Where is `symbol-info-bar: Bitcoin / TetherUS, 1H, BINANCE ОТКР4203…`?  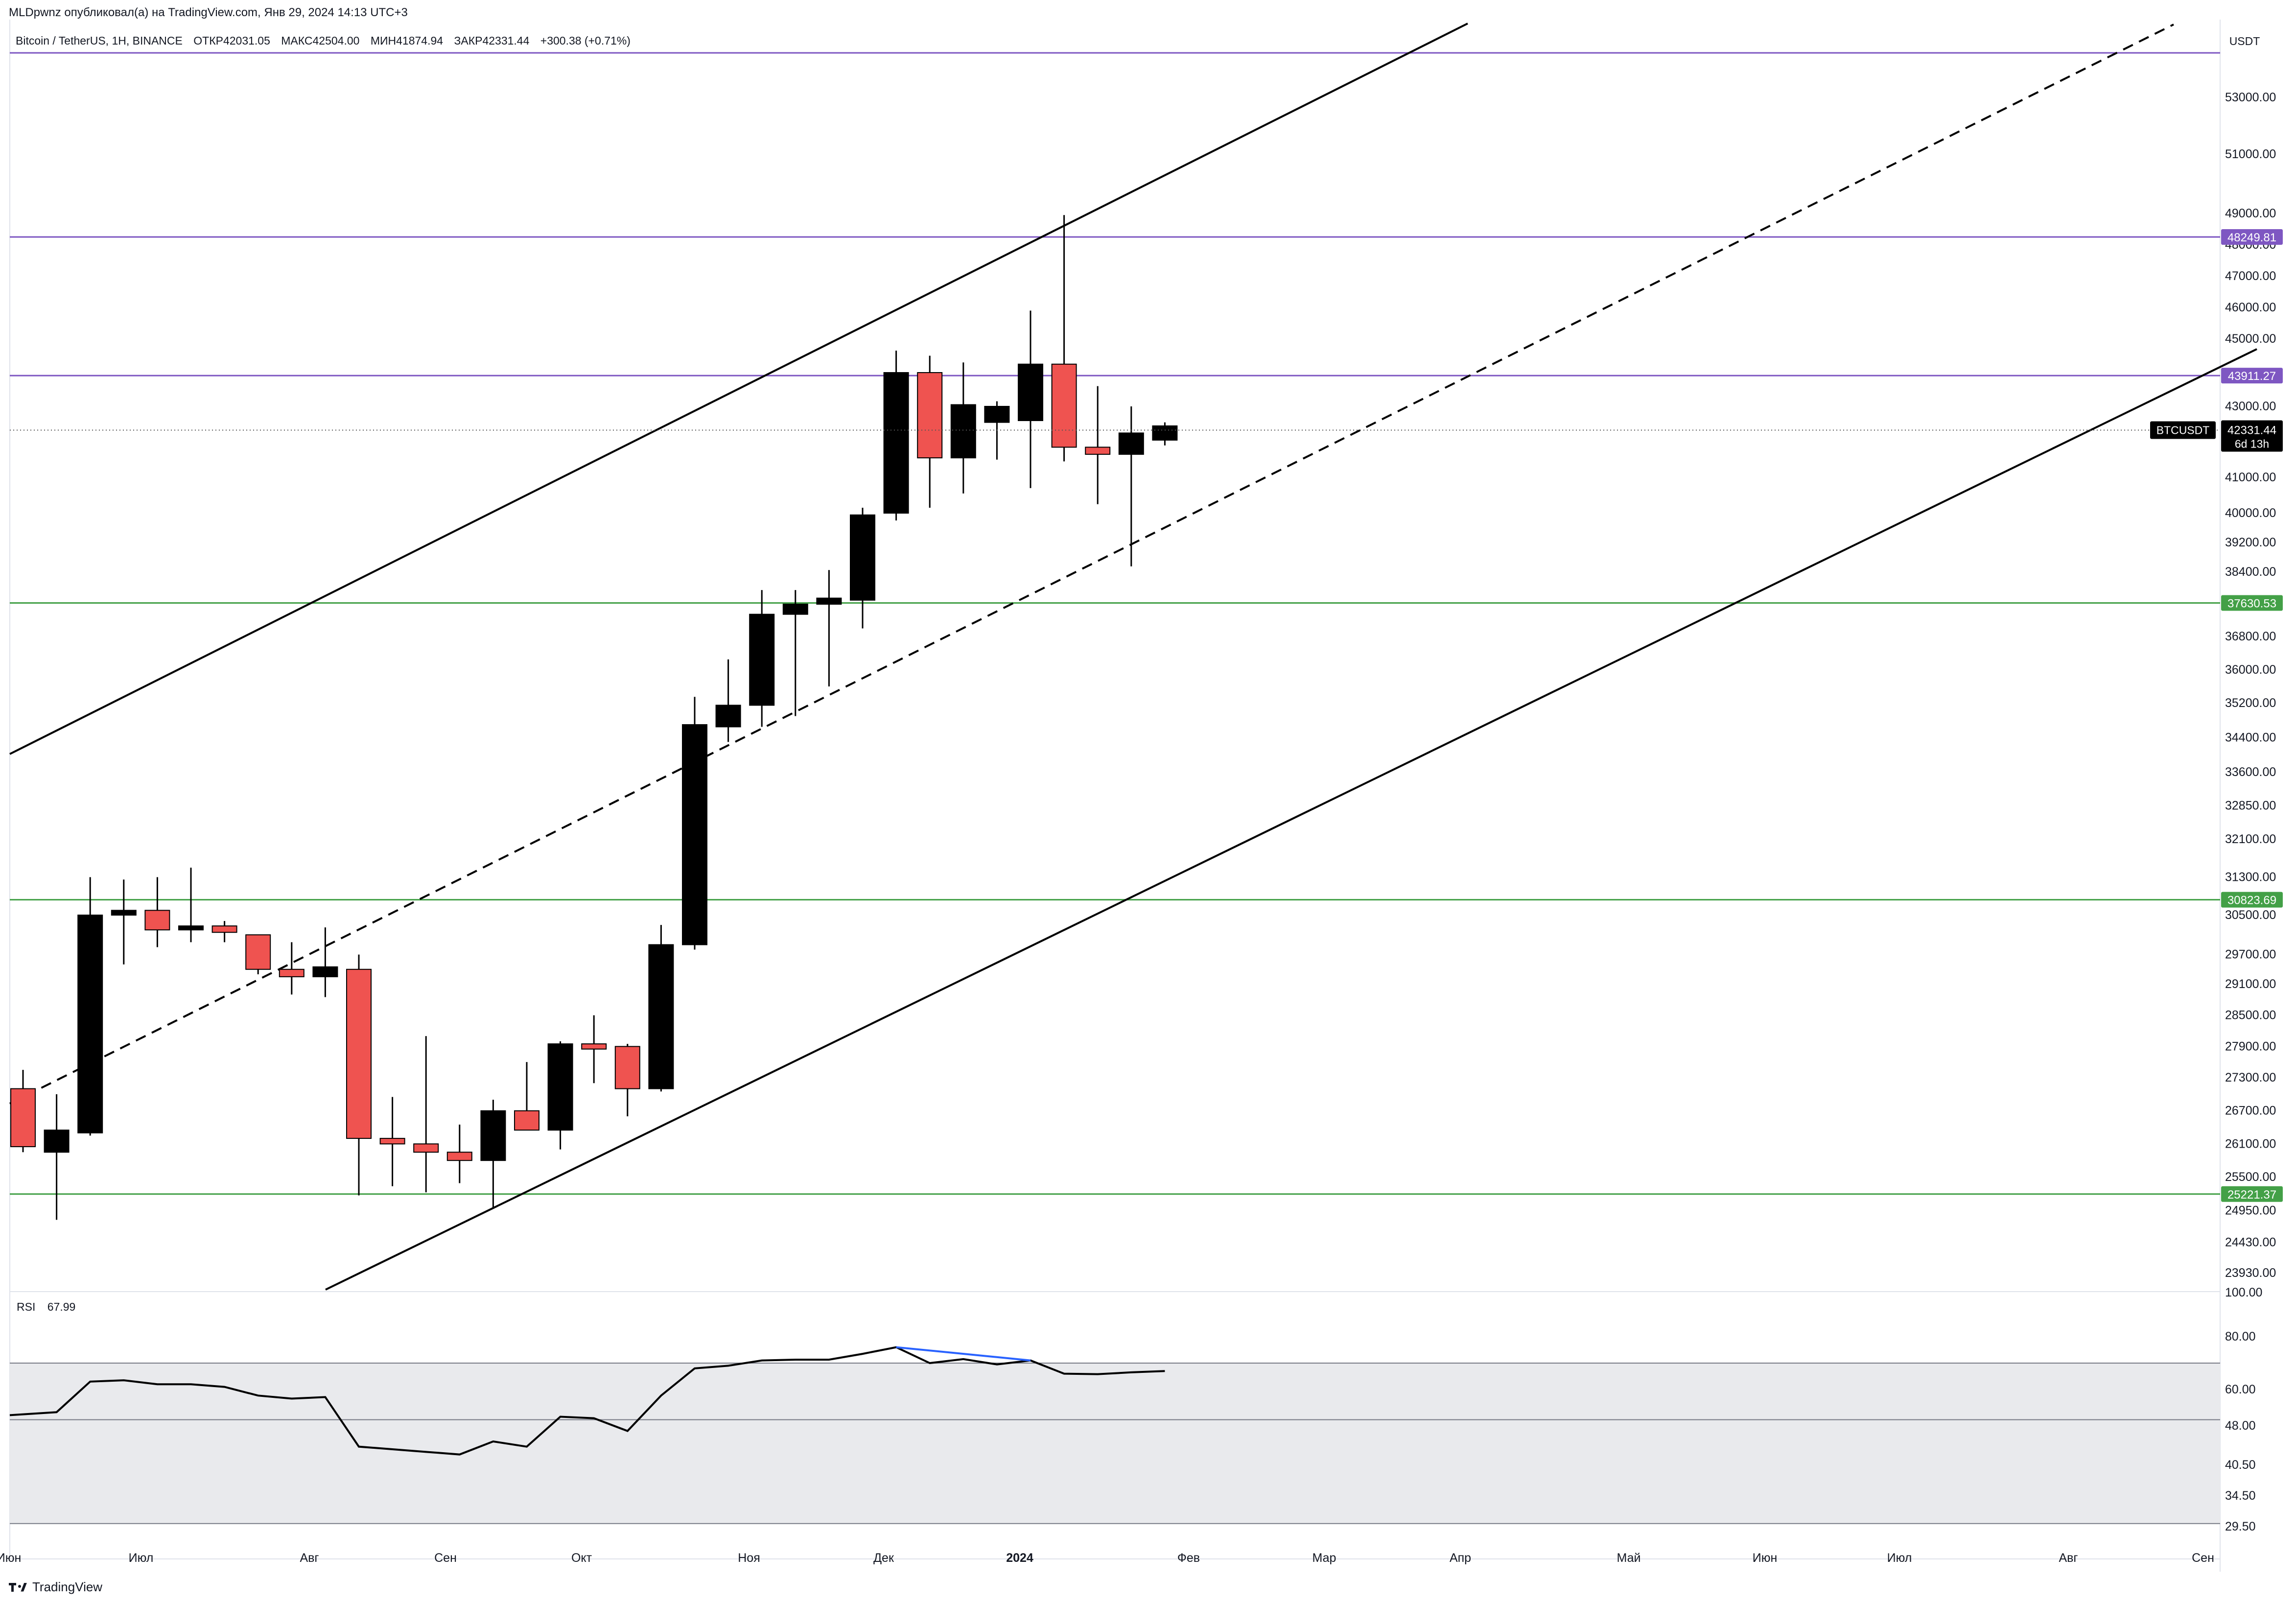
symbol-info-bar: Bitcoin / TetherUS, 1H, BINANCE ОТКР4203… is located at coordinates (327, 40).